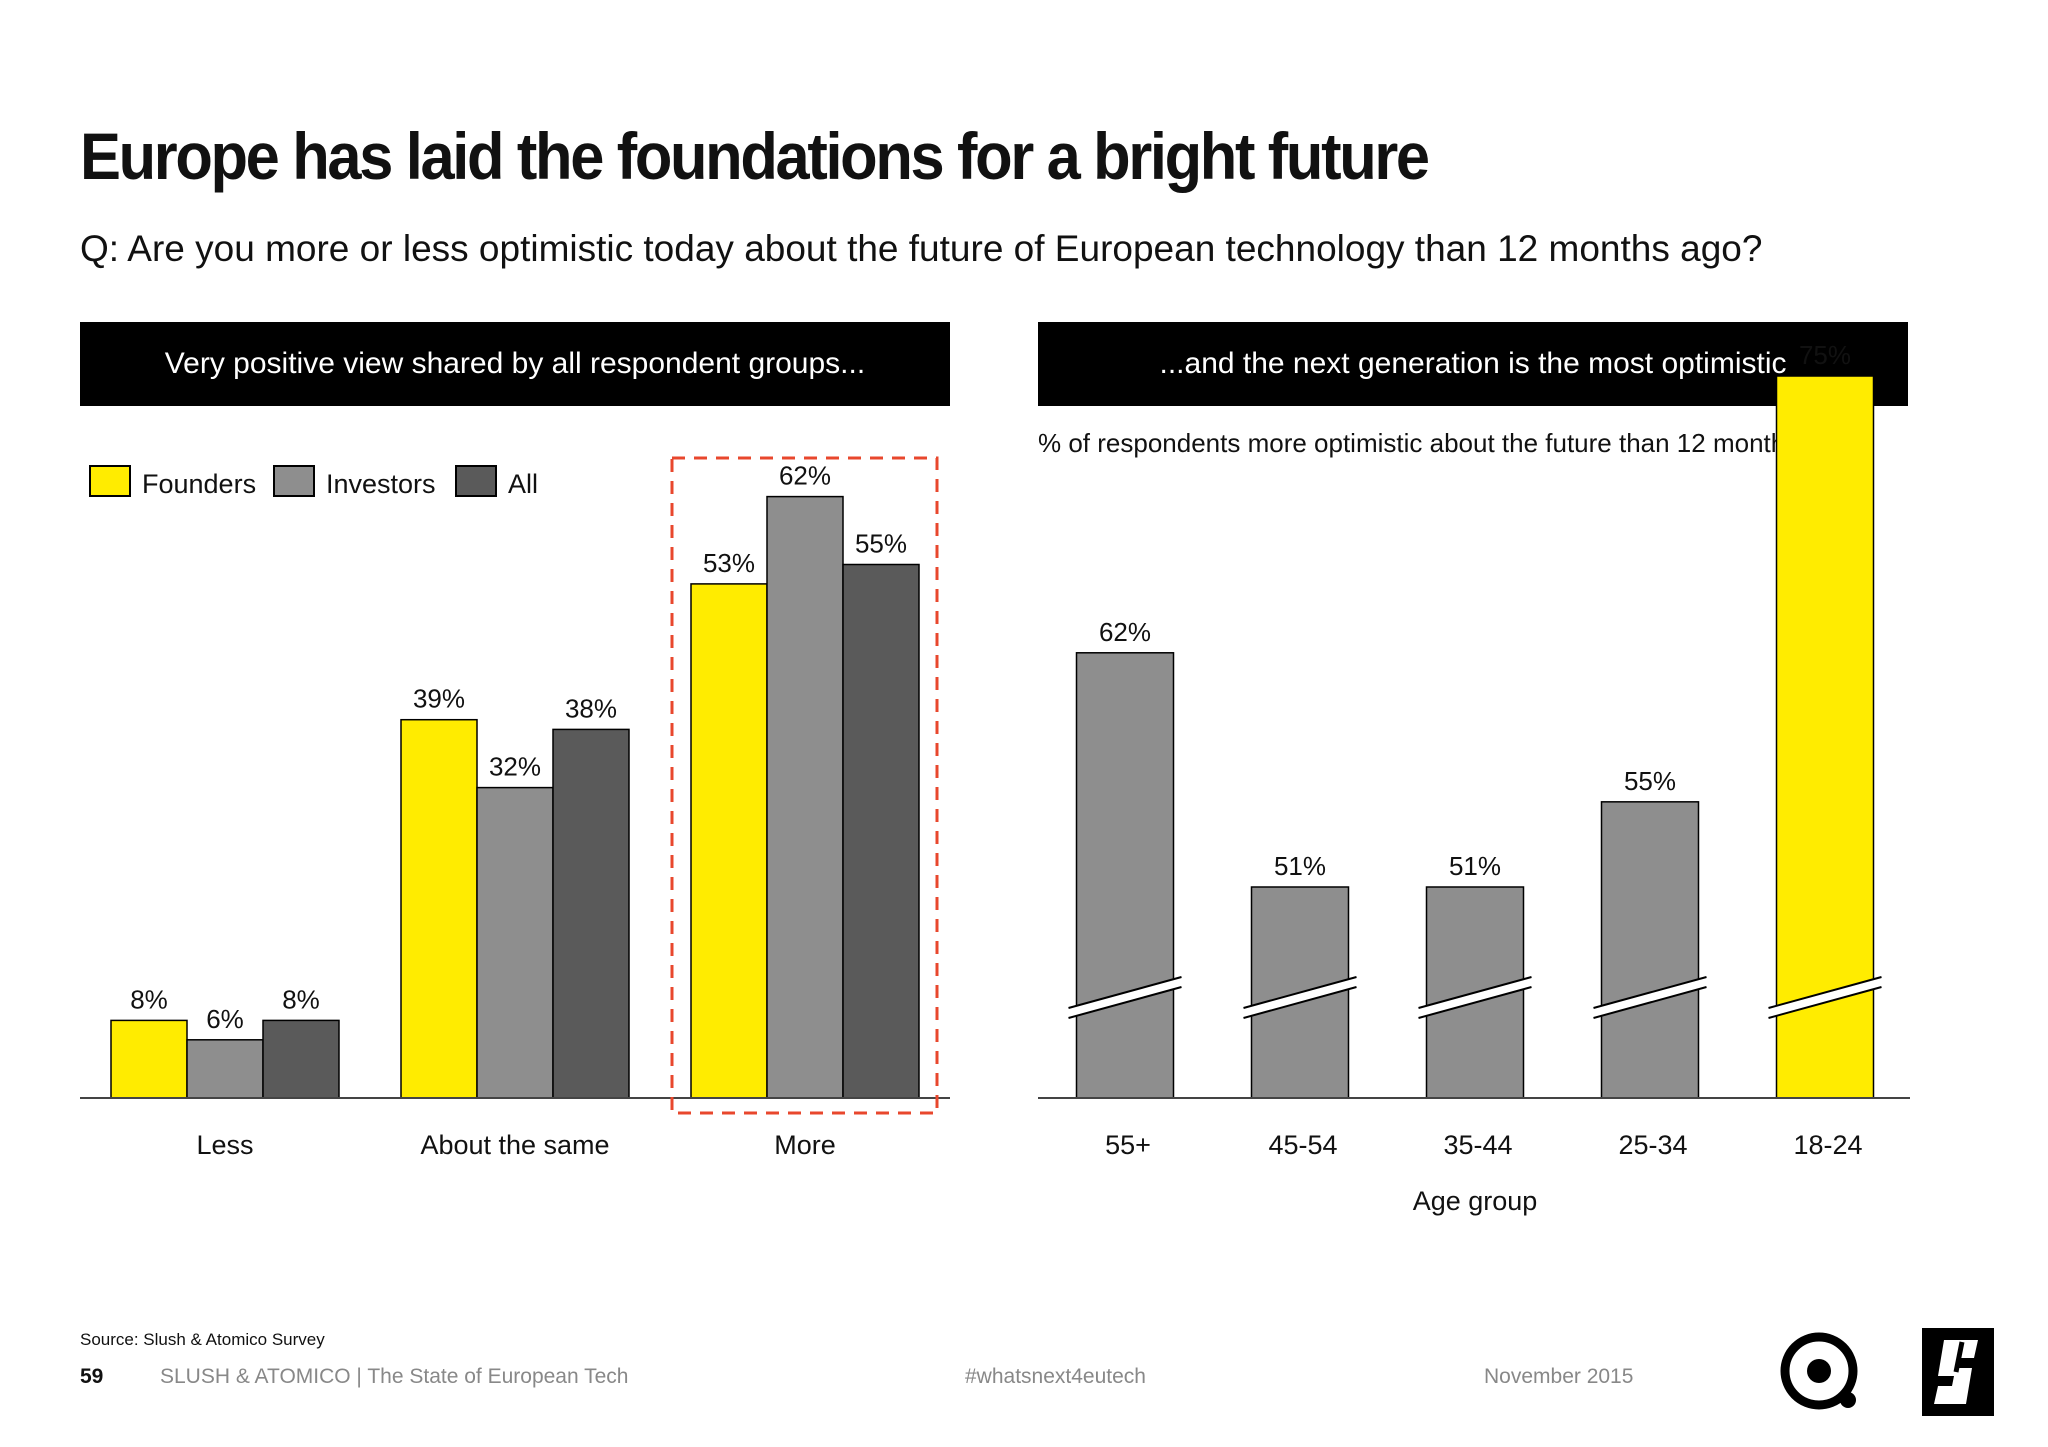 This screenshot has height=1447, width=2048. Describe the element at coordinates (1477, 1145) in the screenshot. I see `age-category-label: 35-44` at that location.